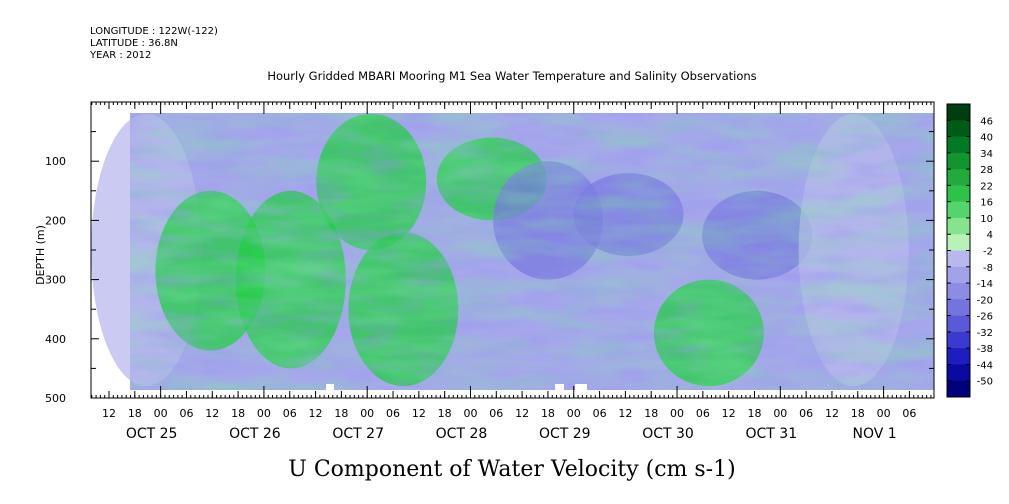 The height and width of the screenshot is (504, 1009). I want to click on latitude-label: LATITUDE : 36.8N, so click(134, 43).